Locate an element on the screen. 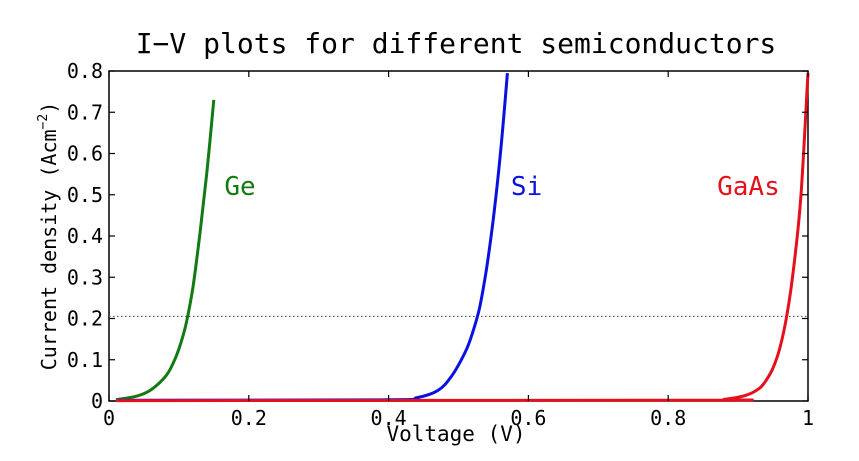 The image size is (859, 461). x-tick-label: 0.8 is located at coordinates (668, 418).